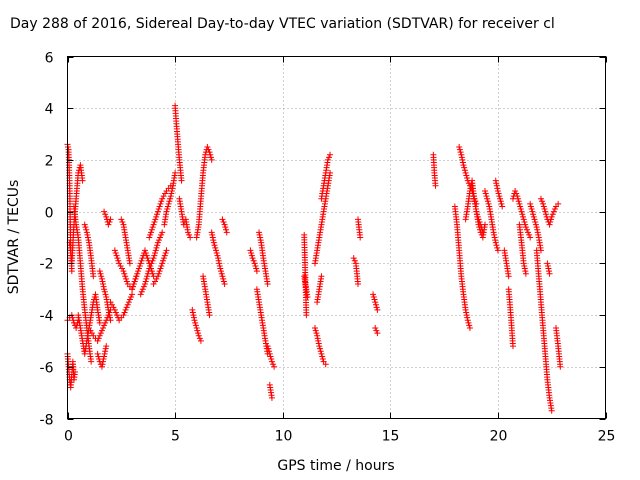 The image size is (640, 480). Describe the element at coordinates (339, 437) in the screenshot. I see `x-tick-labels: 0 5 10 15 20 25` at that location.